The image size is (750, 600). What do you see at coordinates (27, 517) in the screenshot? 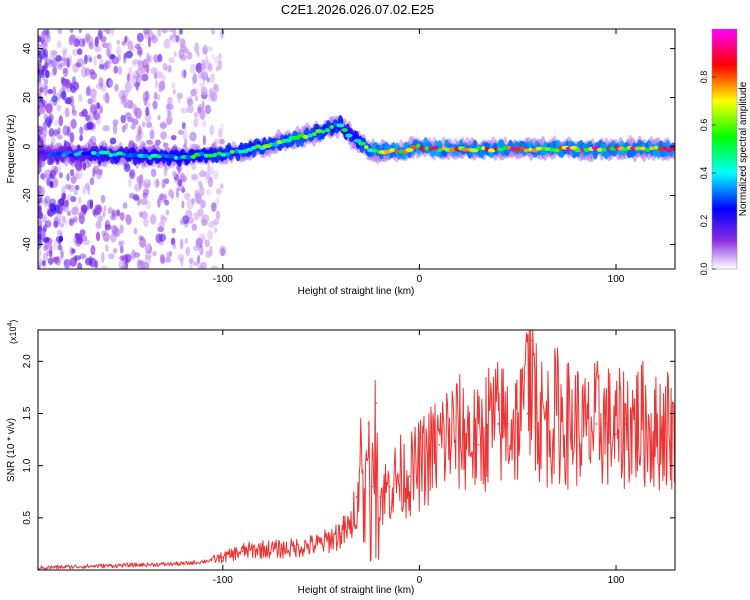
I see `y-tick-label: 0.5` at bounding box center [27, 517].